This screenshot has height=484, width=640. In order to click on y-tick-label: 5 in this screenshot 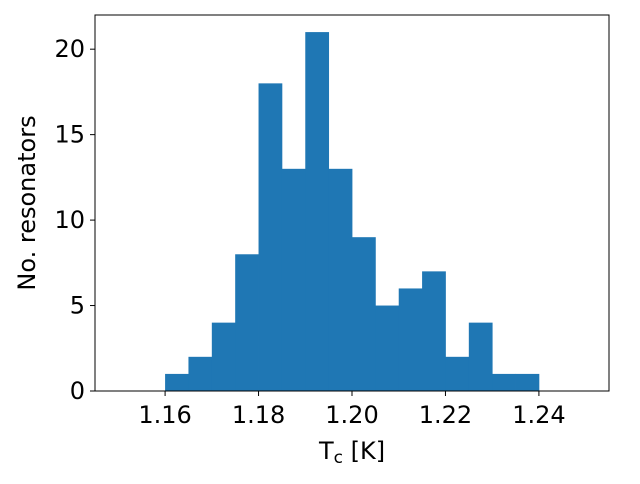, I will do `click(77, 306)`.